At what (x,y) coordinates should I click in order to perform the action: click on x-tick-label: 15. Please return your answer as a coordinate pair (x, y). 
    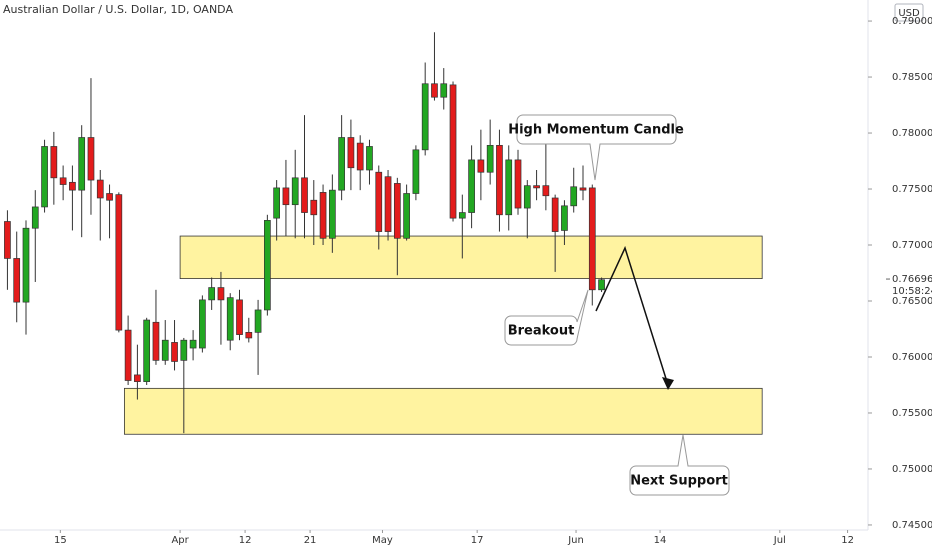
    Looking at the image, I should click on (60, 540).